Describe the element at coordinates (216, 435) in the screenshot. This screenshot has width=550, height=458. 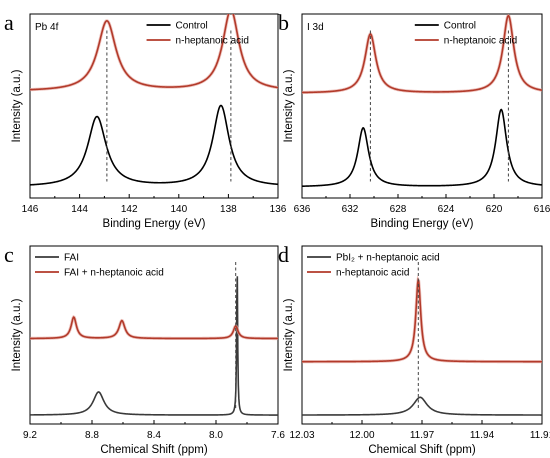
I see `x-tick-label: 8.0` at that location.